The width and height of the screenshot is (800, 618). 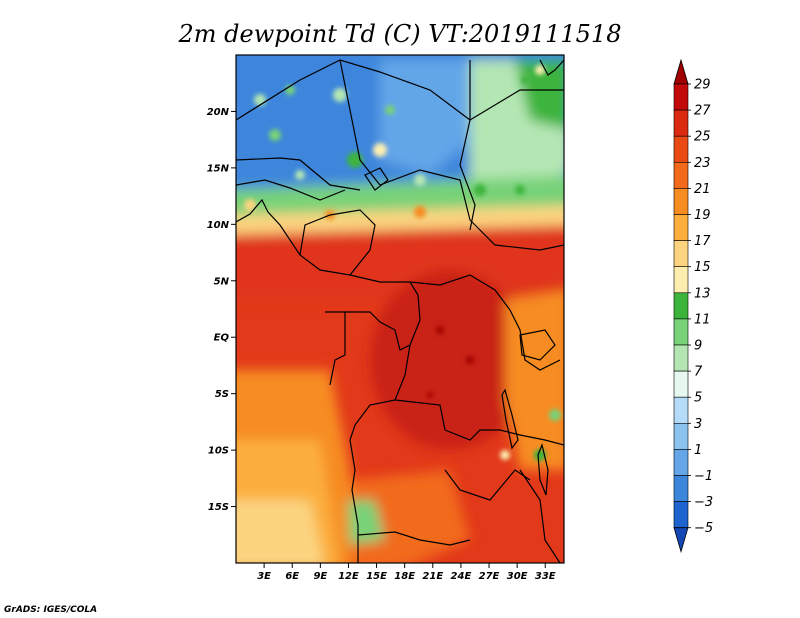 What do you see at coordinates (450, 360) in the screenshot?
I see `field-congo-core` at bounding box center [450, 360].